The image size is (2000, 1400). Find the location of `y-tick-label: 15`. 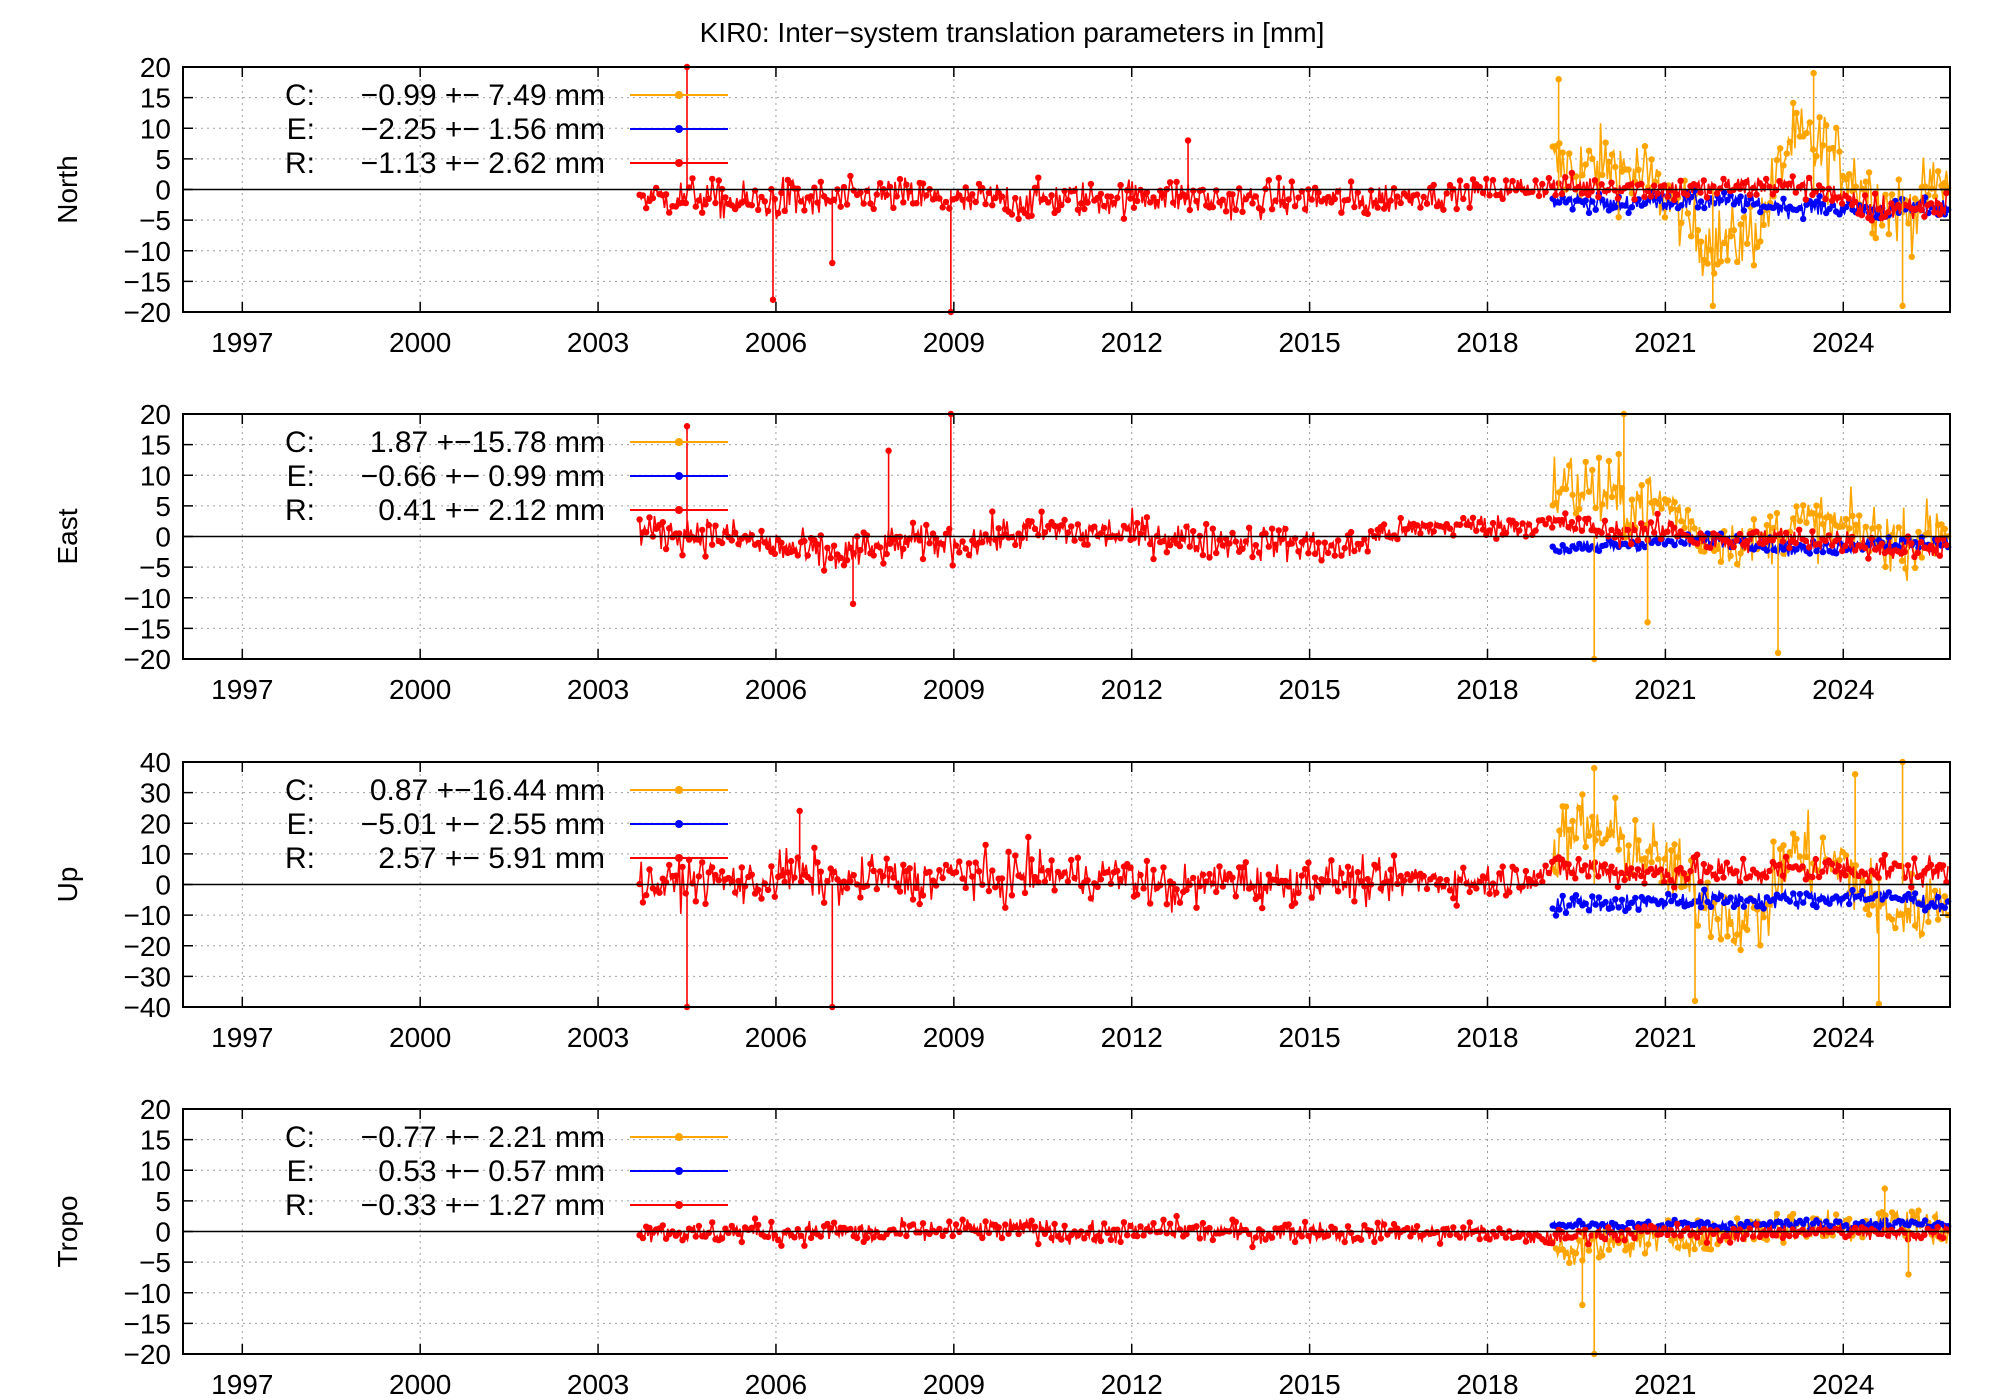

y-tick-label: 15 is located at coordinates (155, 1140).